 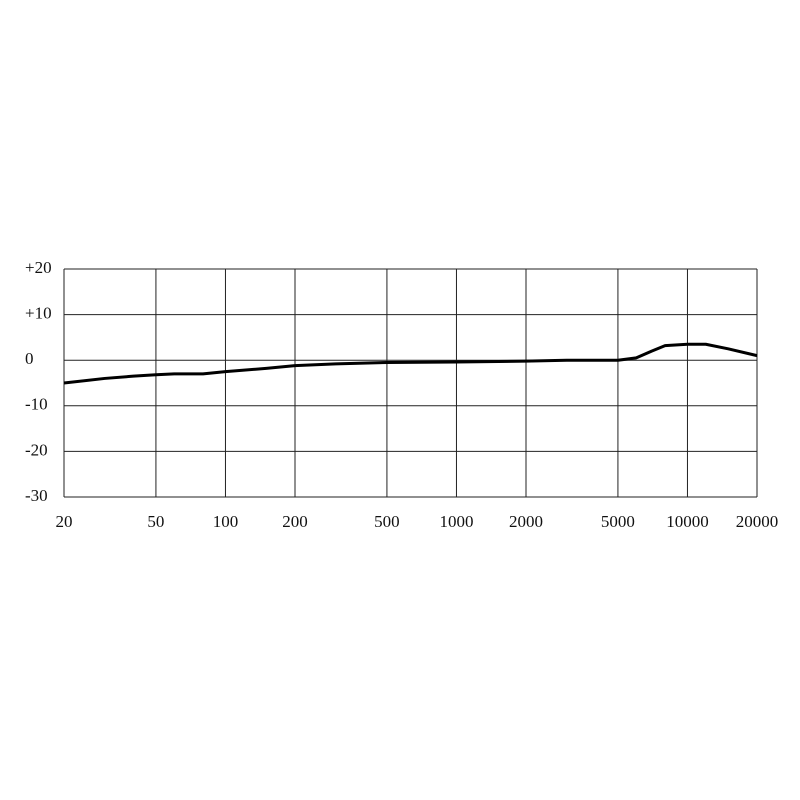 I want to click on x-tick-label: 10000, so click(x=687, y=521).